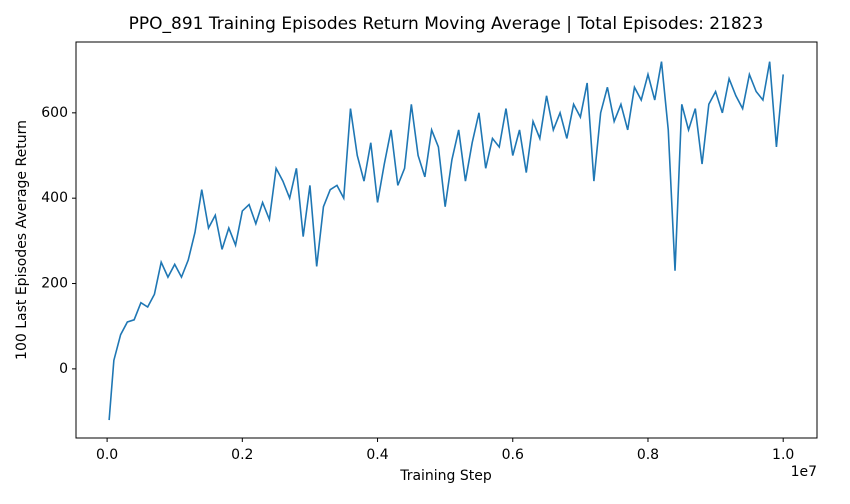 The width and height of the screenshot is (850, 504). I want to click on y-axis-label: 100 Last Episodes Average Return, so click(22, 240).